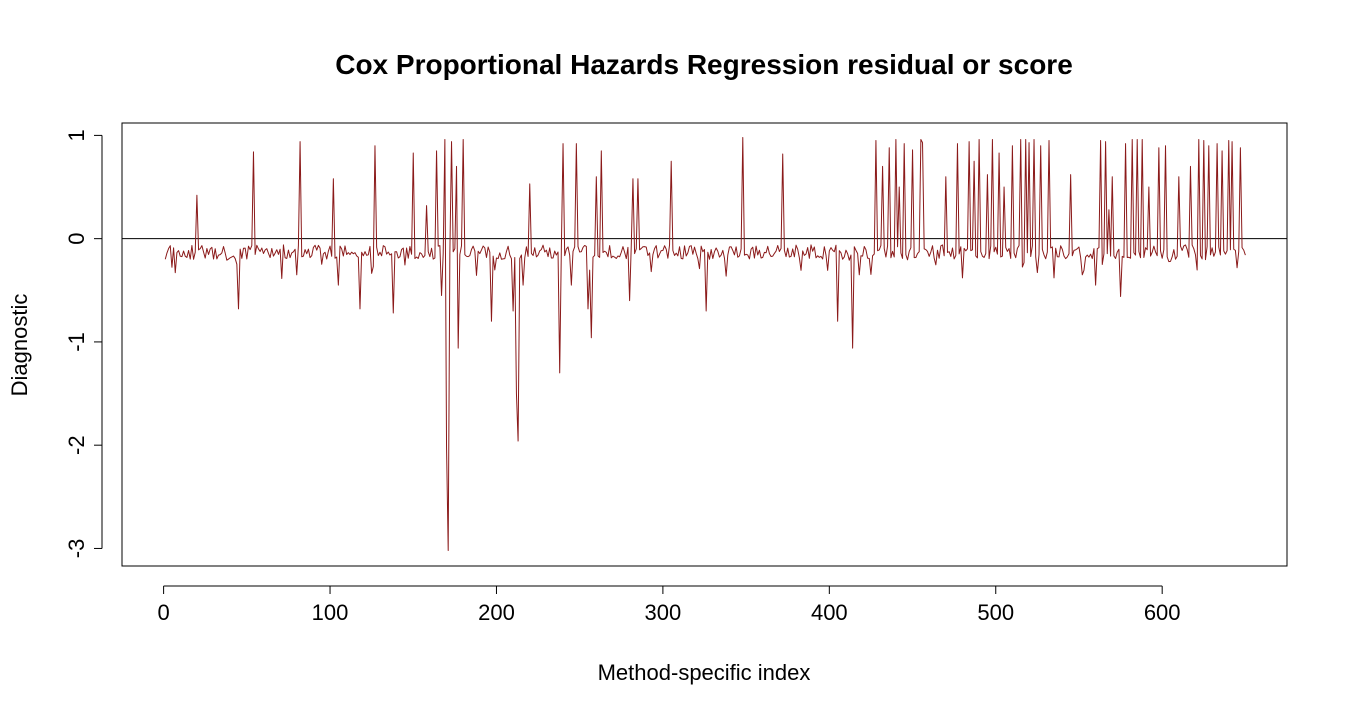 The height and width of the screenshot is (720, 1350). What do you see at coordinates (76, 342) in the screenshot?
I see `y-tick-label: -1` at bounding box center [76, 342].